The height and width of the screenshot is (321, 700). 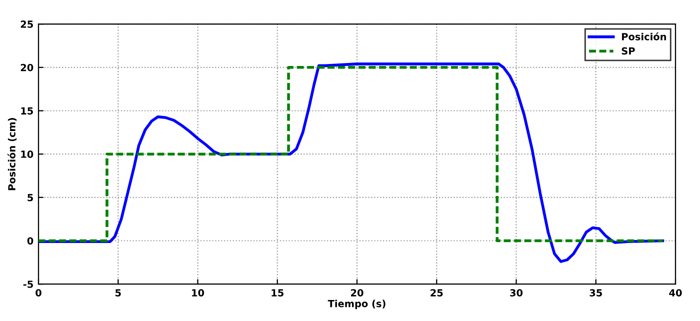 What do you see at coordinates (28, 284) in the screenshot?
I see `y-tick-label: -5` at bounding box center [28, 284].